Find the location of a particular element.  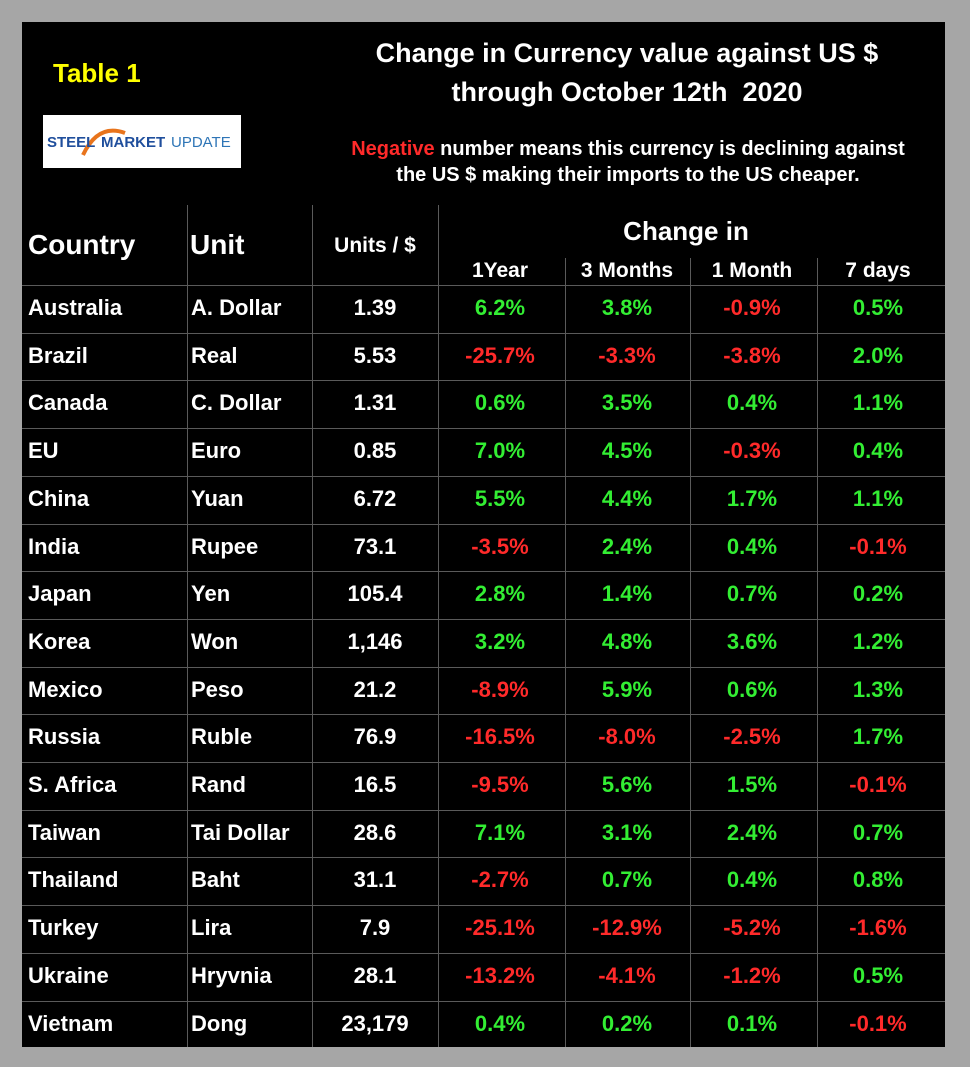

column-header: Country is located at coordinates (82, 244).